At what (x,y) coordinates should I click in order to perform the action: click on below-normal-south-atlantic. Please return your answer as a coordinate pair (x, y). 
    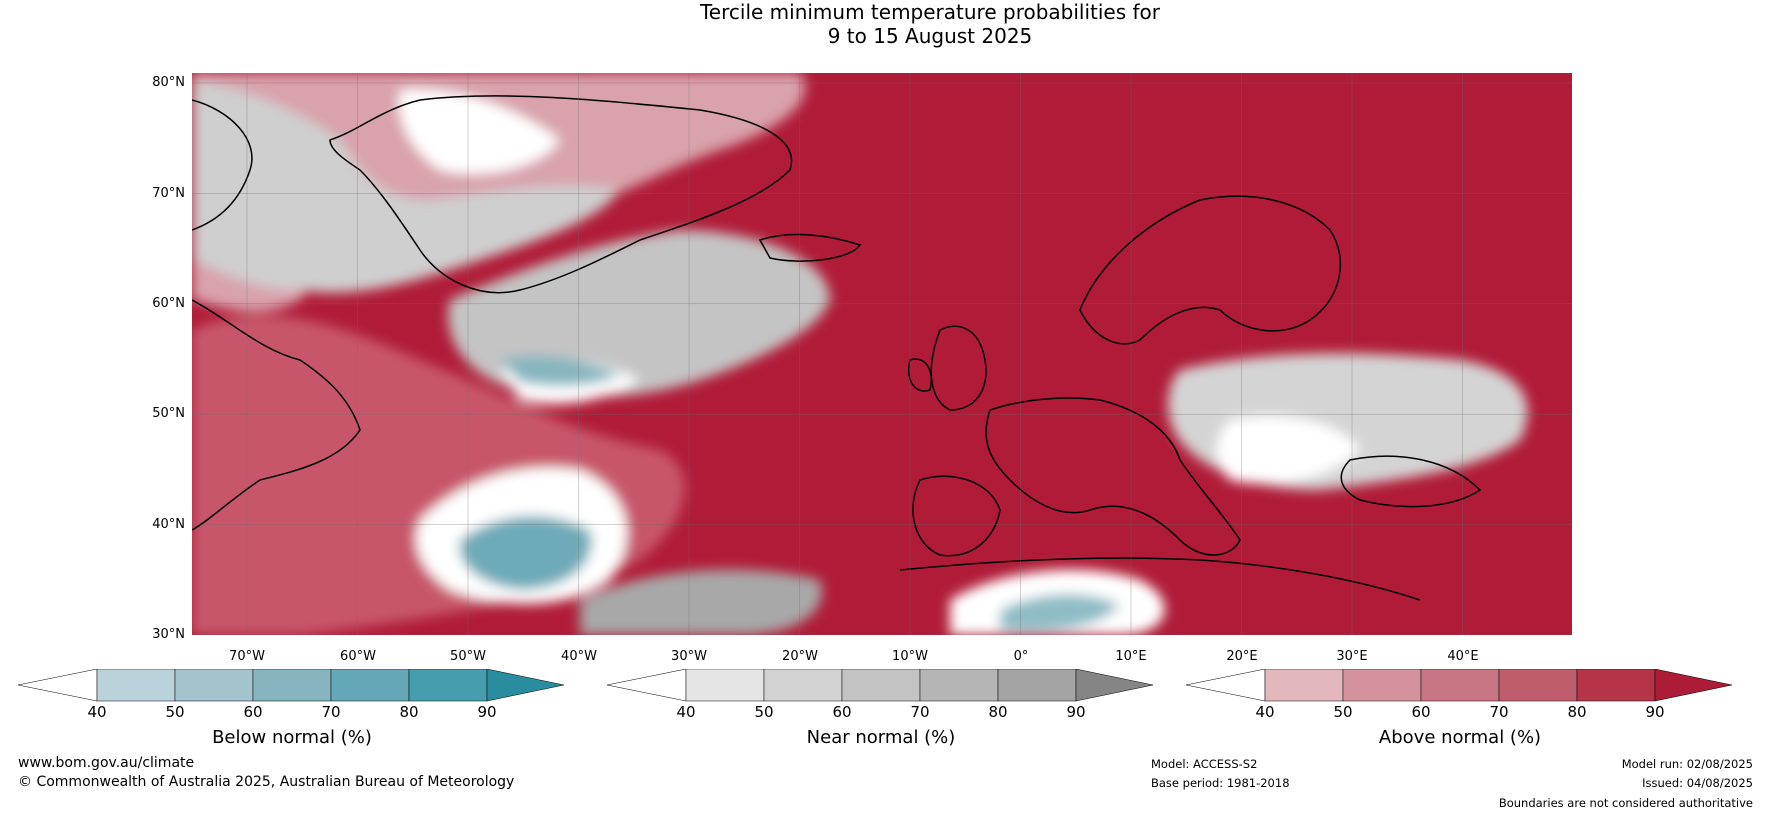
    Looking at the image, I should click on (525, 553).